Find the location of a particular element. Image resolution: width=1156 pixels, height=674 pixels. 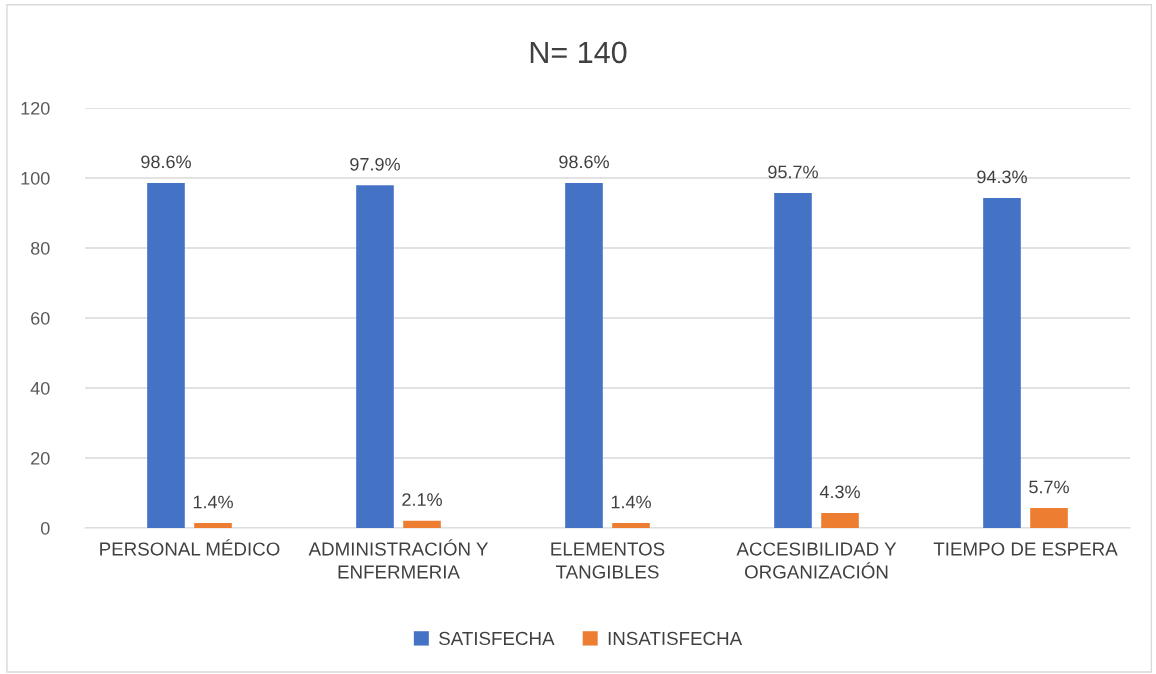

data-label: 94.3% is located at coordinates (1002, 177).